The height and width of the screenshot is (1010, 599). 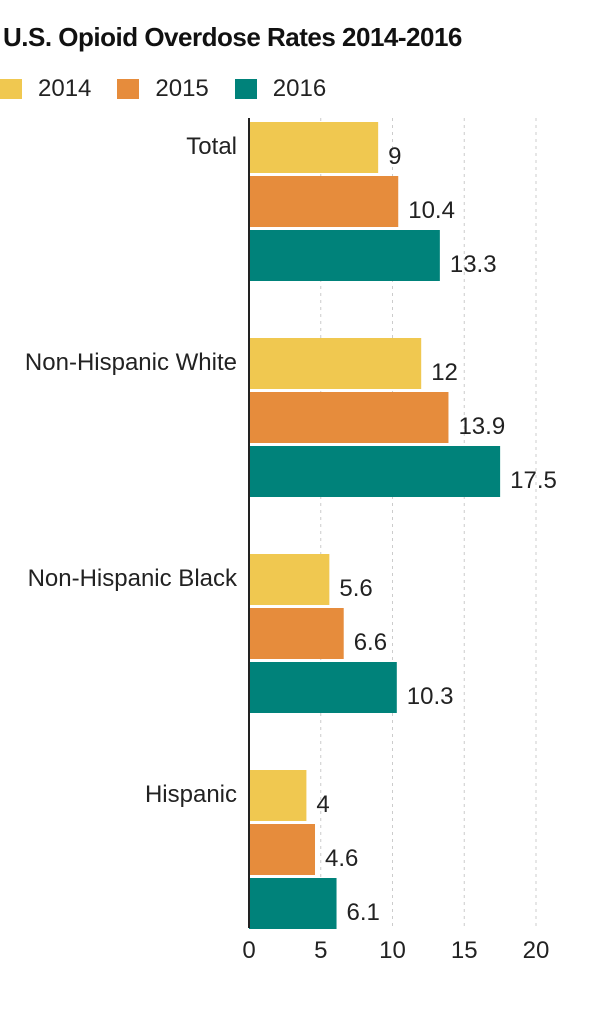 What do you see at coordinates (232, 37) in the screenshot?
I see `chart-title: U.S. Opioid Overdose Rates 2014-2016` at bounding box center [232, 37].